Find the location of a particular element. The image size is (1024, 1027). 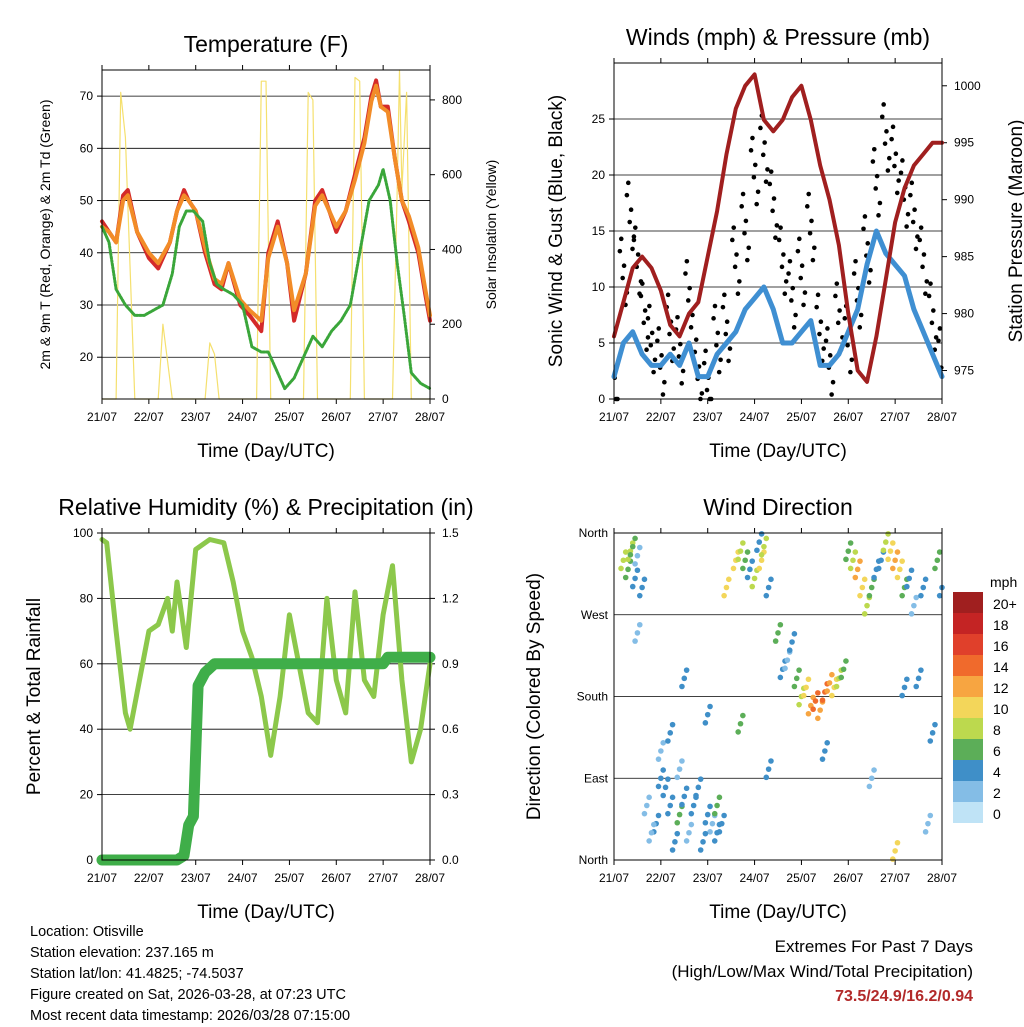

winds-y2tick-label: 995 is located at coordinates (964, 143).